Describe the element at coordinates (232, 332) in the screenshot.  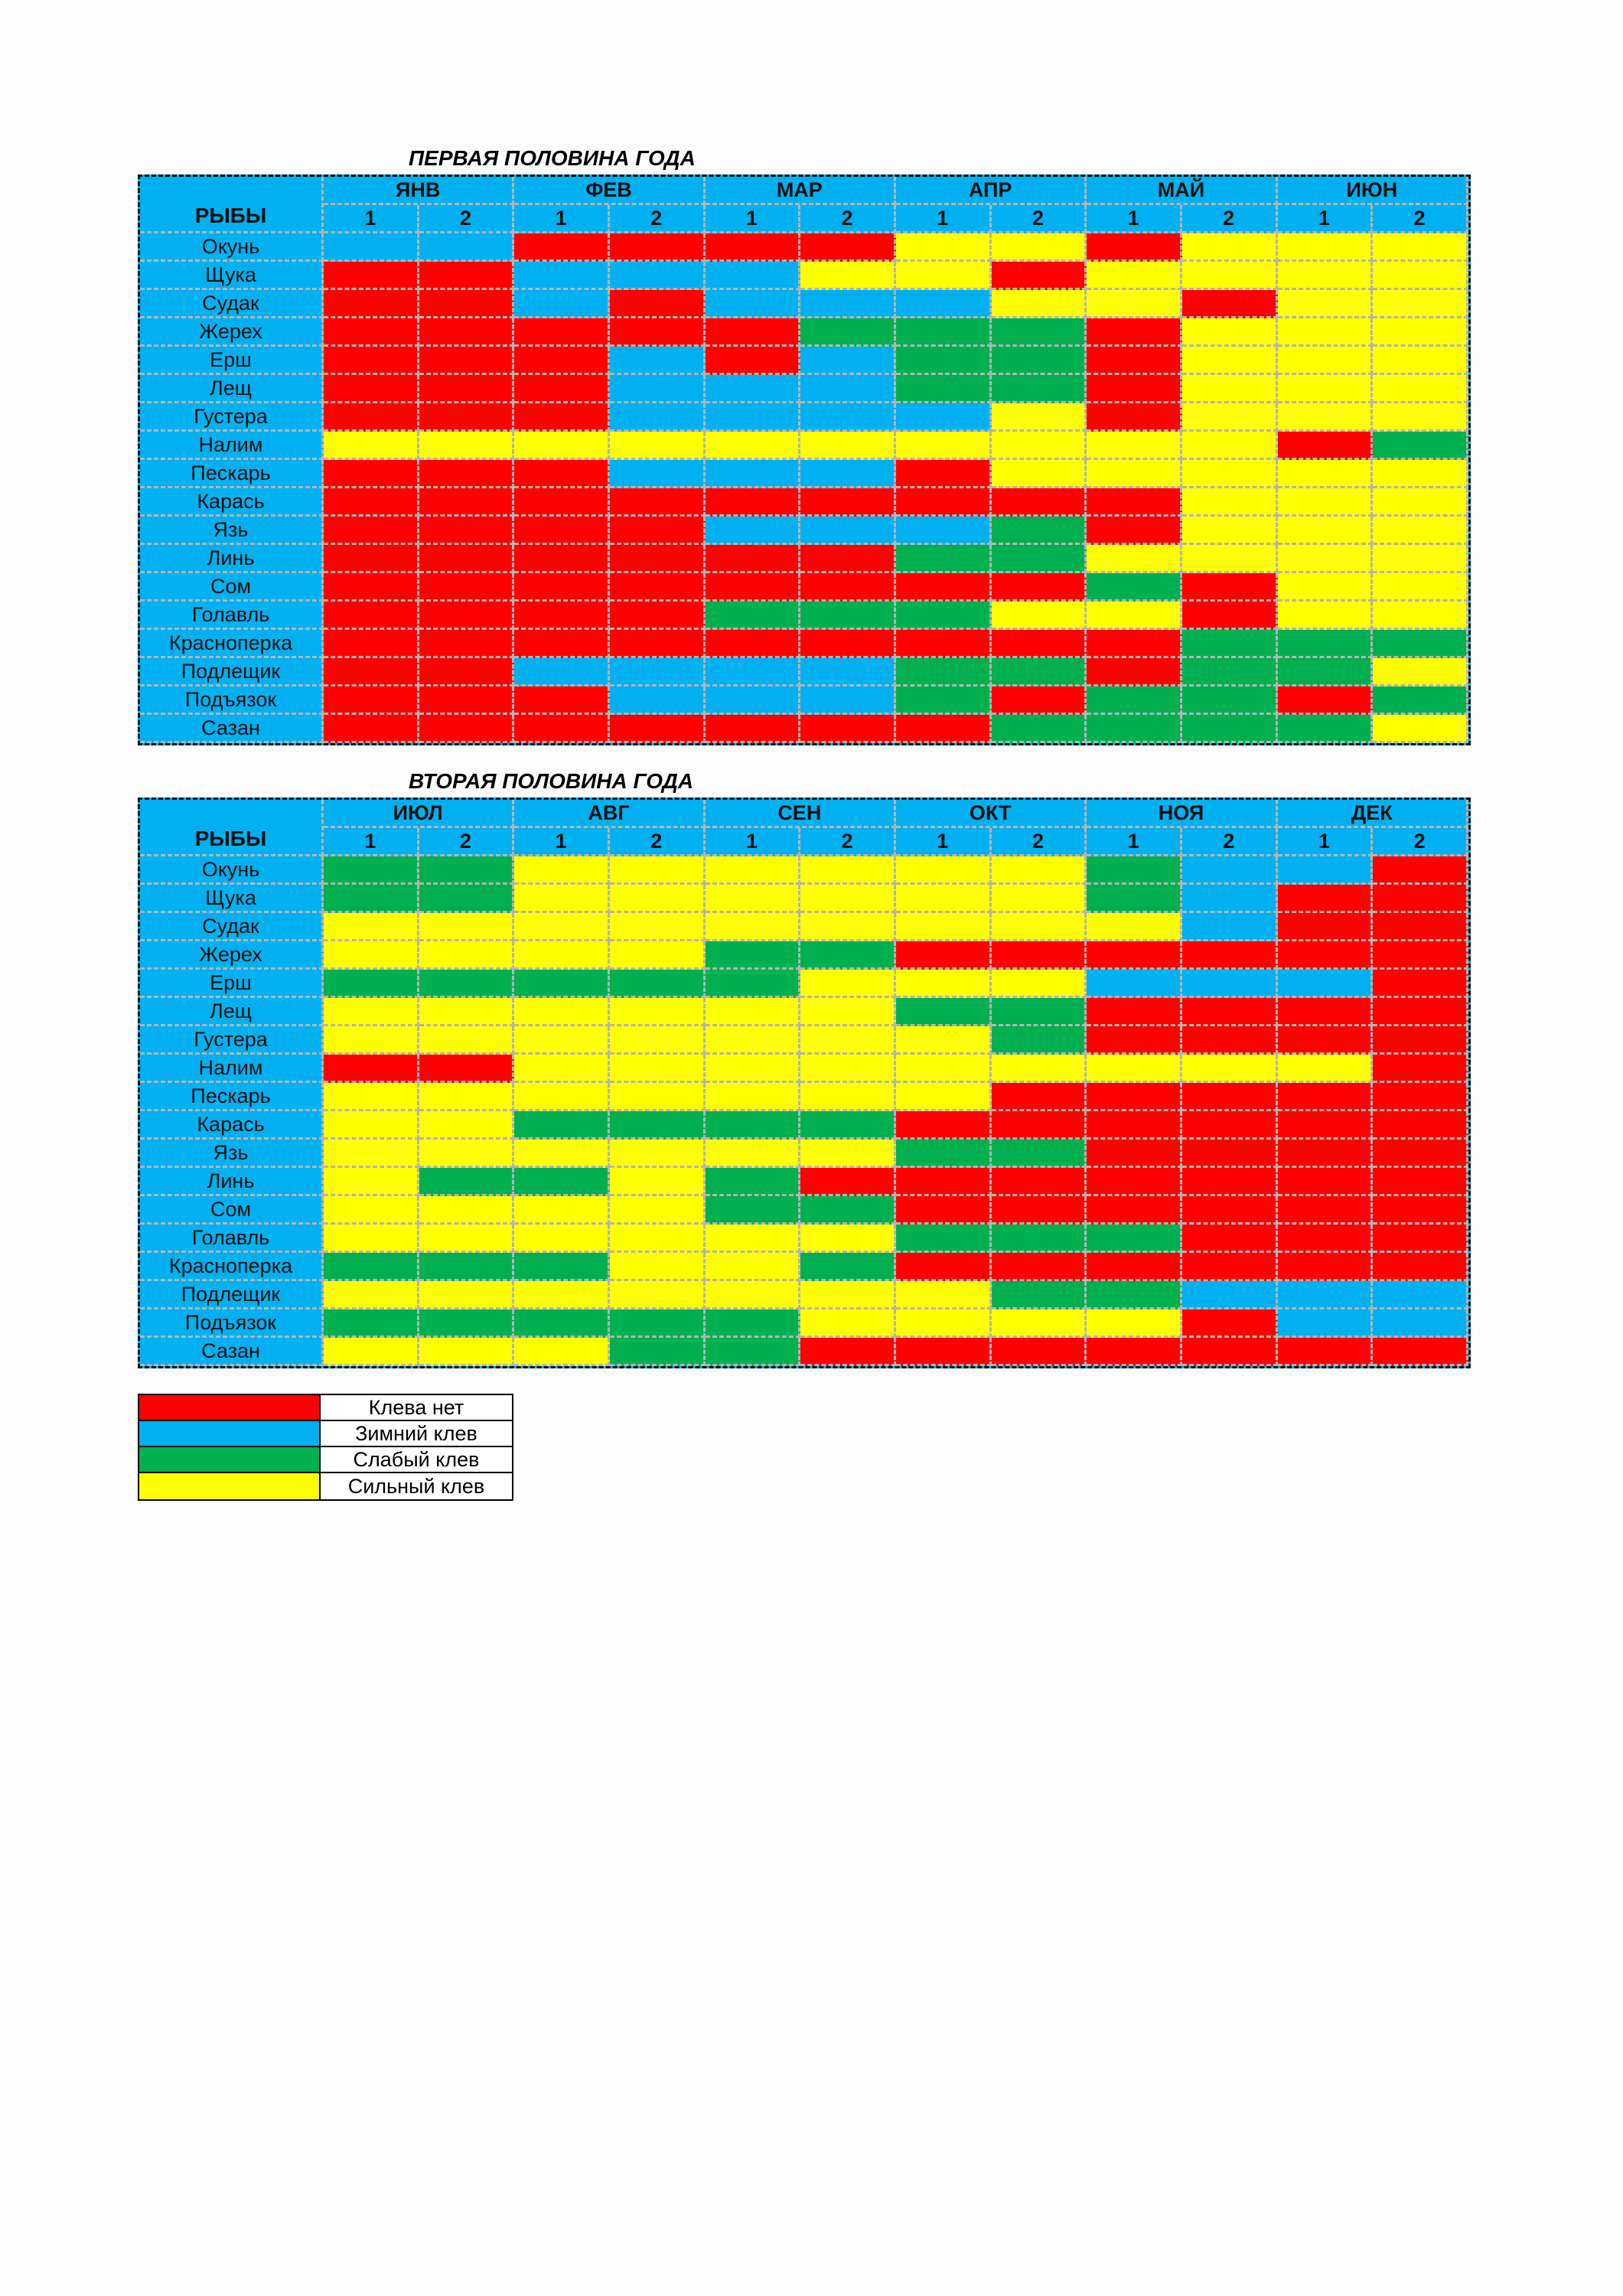
I see `fish-name: Жерех` at that location.